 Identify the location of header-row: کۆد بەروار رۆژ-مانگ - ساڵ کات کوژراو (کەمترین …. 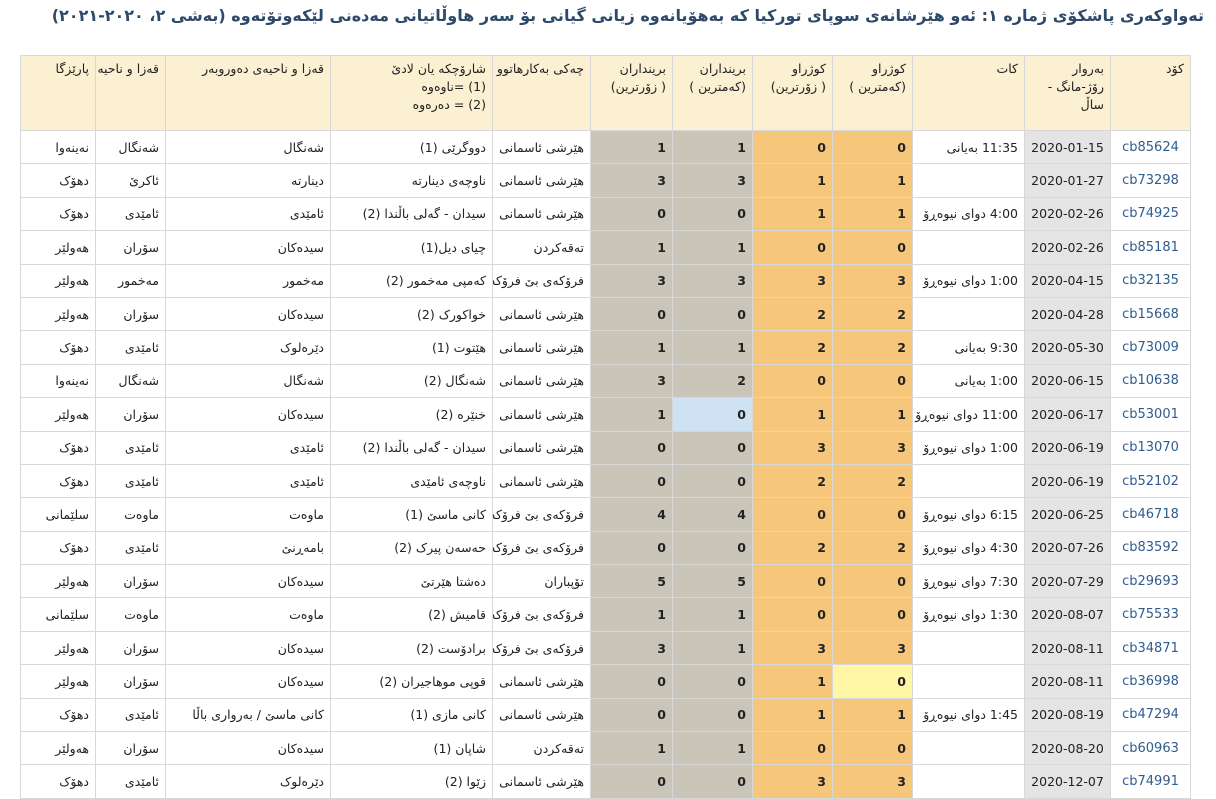
(605, 93).